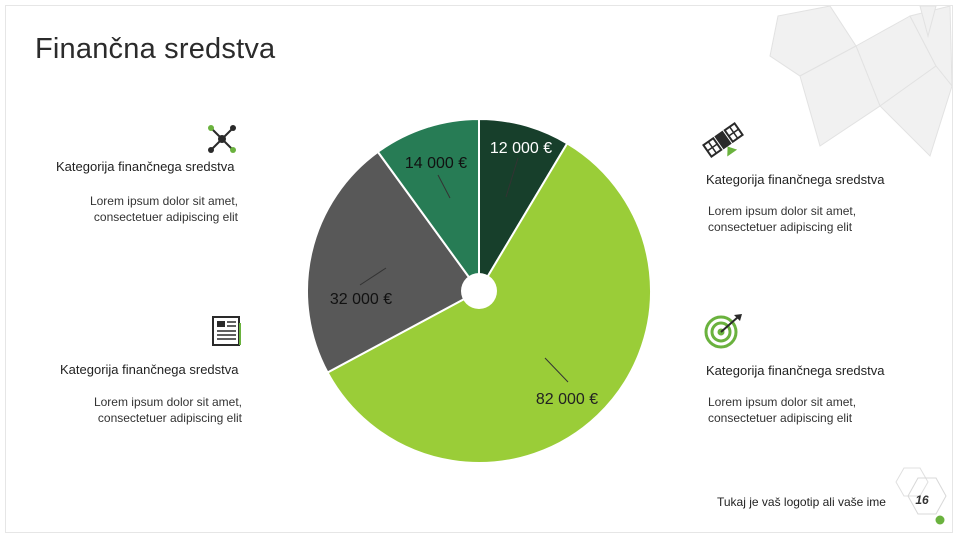 This screenshot has width=960, height=540. I want to click on slice-label-12000: 12 000 €, so click(521, 148).